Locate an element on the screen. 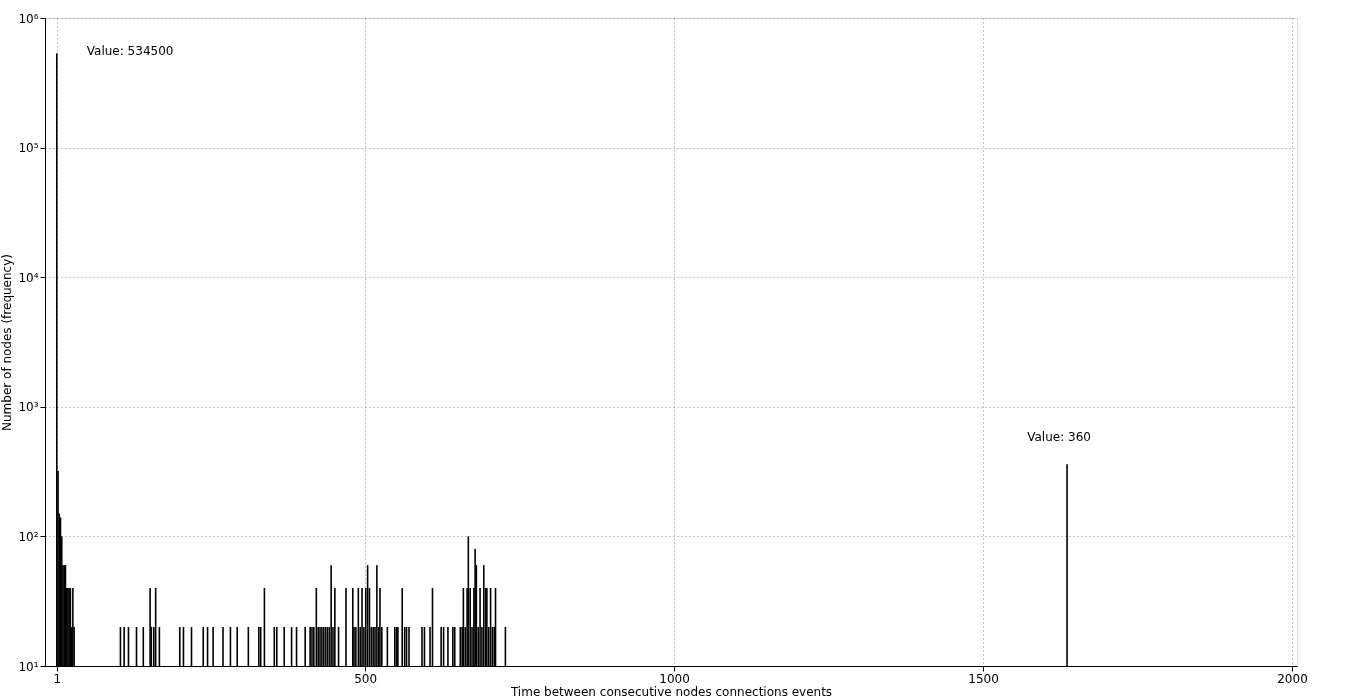 This screenshot has width=1347, height=698. y-tick-label: 10⁶ is located at coordinates (28, 18).